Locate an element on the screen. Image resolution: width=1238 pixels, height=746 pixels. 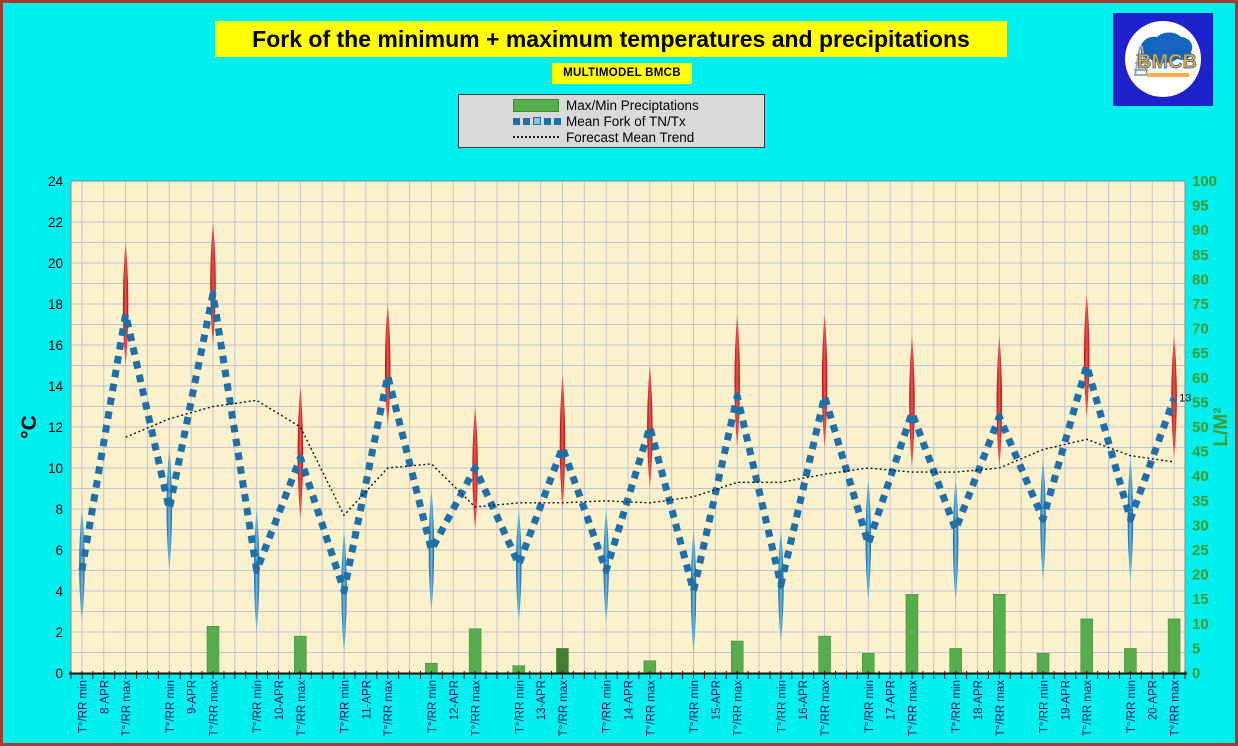
svg-text: 22 is located at coordinates (55, 222).